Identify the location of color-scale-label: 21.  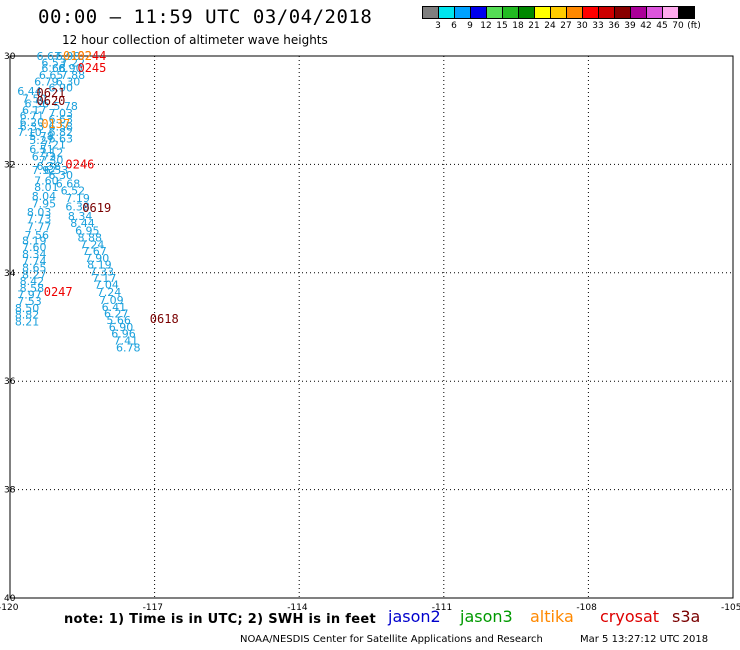
(534, 26).